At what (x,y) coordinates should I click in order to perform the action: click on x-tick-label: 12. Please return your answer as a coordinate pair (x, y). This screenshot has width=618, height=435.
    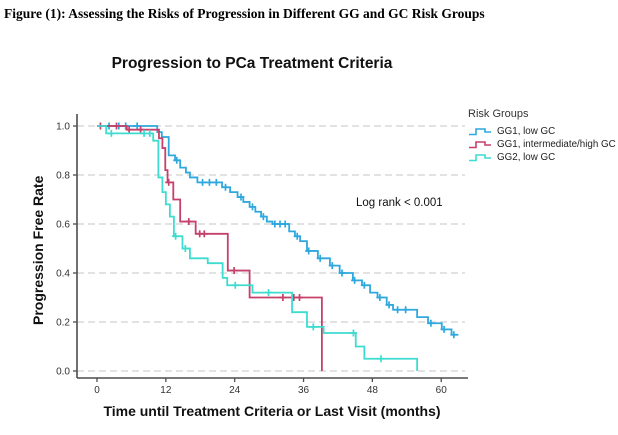
    Looking at the image, I should click on (166, 390).